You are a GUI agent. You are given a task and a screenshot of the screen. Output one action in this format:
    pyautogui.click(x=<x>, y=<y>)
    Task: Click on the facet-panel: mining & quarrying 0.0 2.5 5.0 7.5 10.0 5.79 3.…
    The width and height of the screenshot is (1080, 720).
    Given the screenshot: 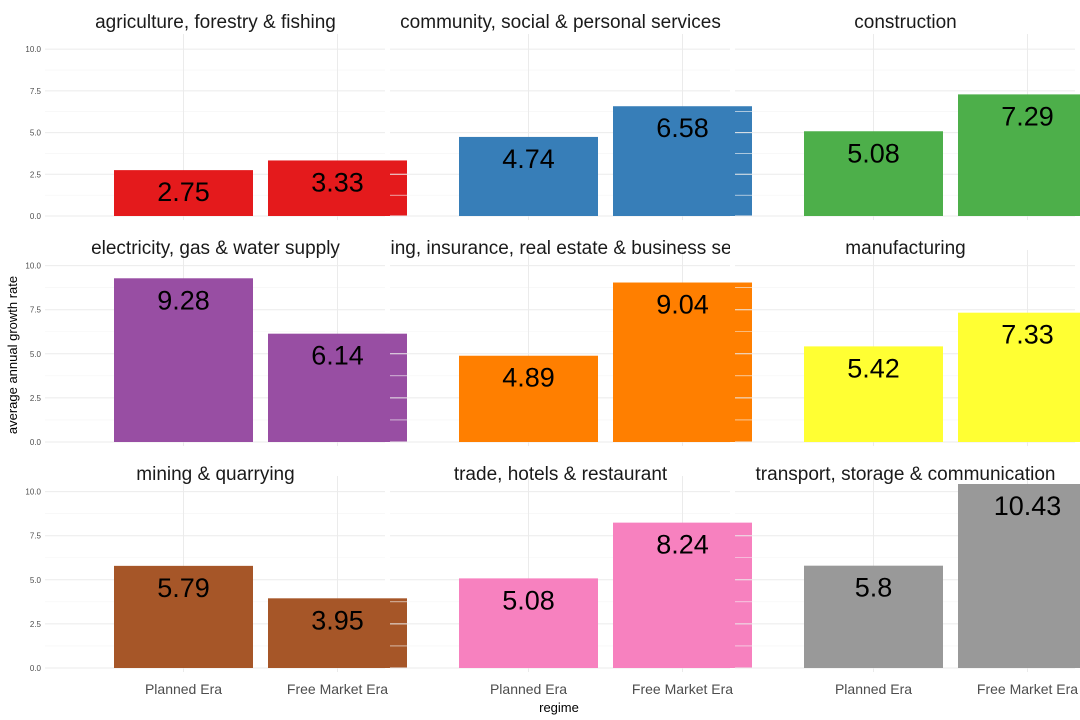 What is the action you would take?
    pyautogui.click(x=216, y=580)
    